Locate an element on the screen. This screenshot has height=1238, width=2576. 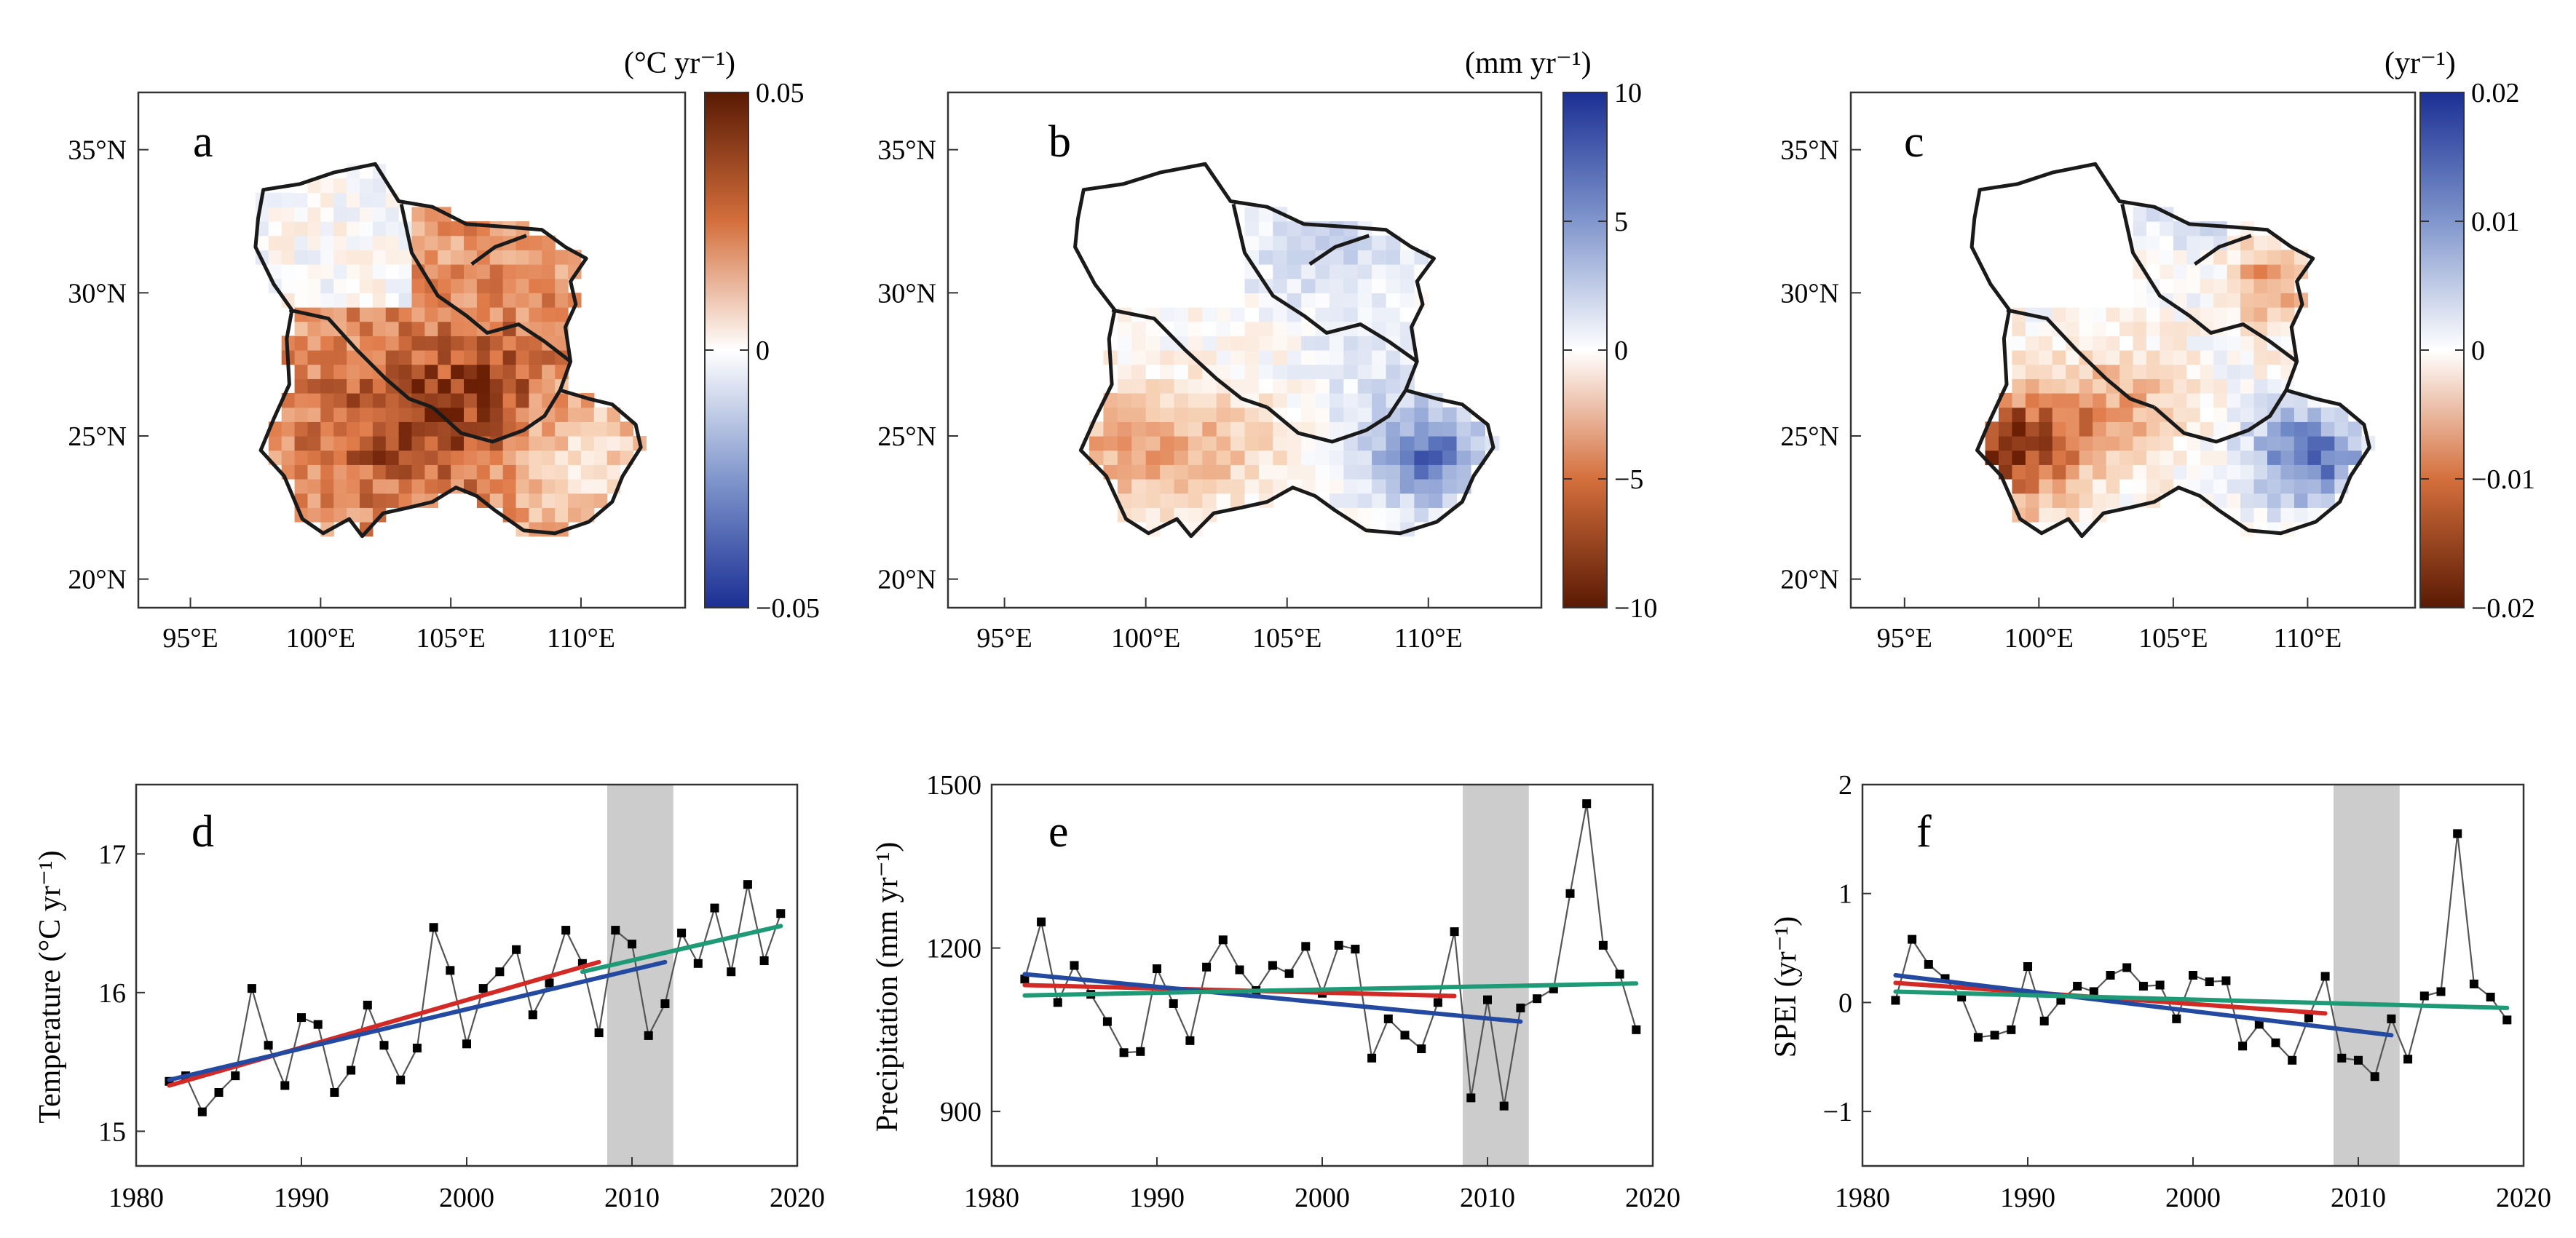
trend-line-1982-2012 is located at coordinates (1272, 998).